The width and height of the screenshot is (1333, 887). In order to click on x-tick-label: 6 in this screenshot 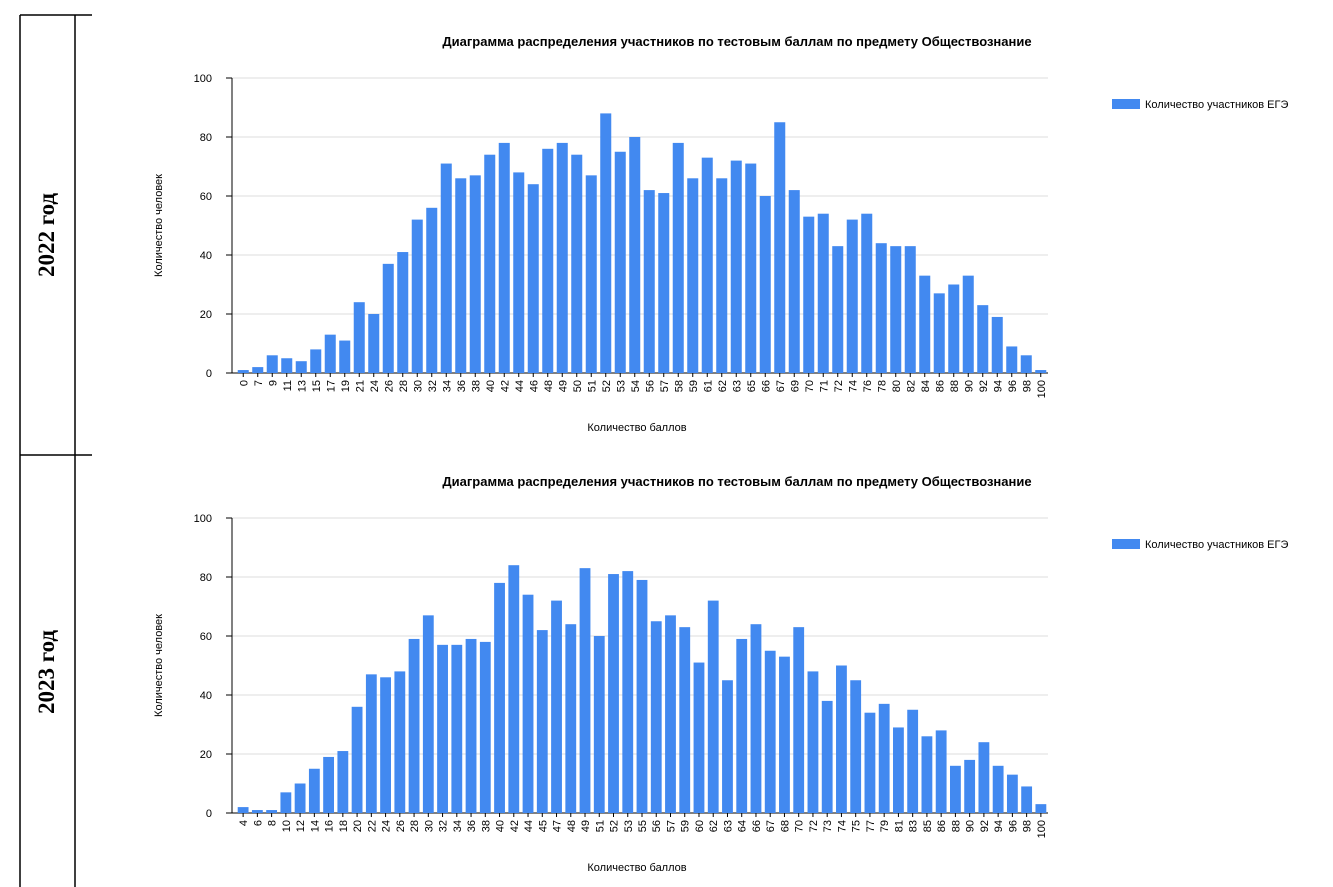, I will do `click(258, 823)`.